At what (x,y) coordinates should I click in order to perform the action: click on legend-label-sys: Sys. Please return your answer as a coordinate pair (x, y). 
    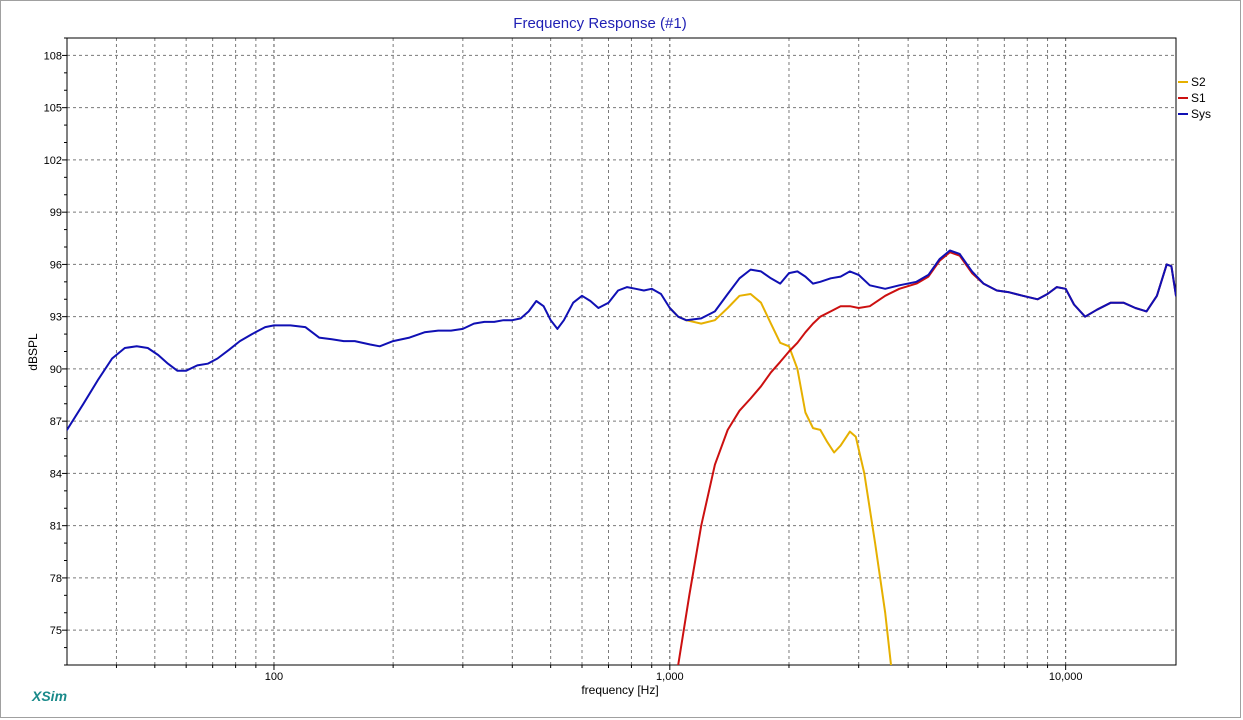
    Looking at the image, I should click on (1201, 114).